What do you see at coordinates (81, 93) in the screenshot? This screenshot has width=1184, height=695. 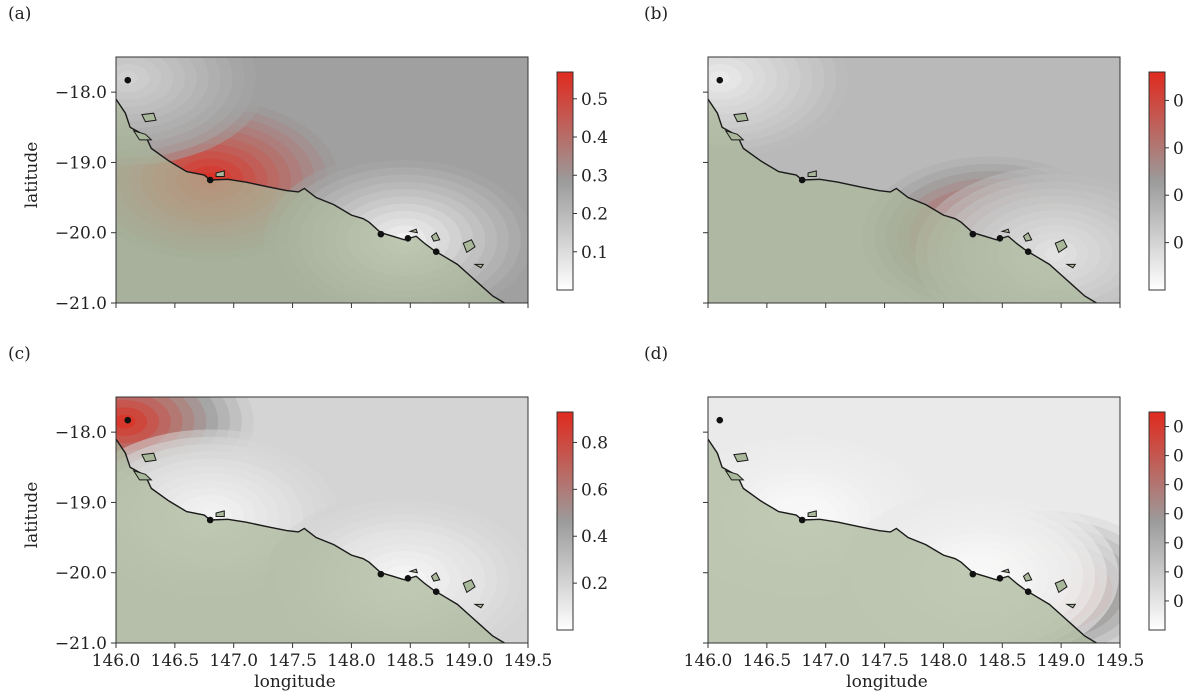 I see `y-tick-label: −18.0` at bounding box center [81, 93].